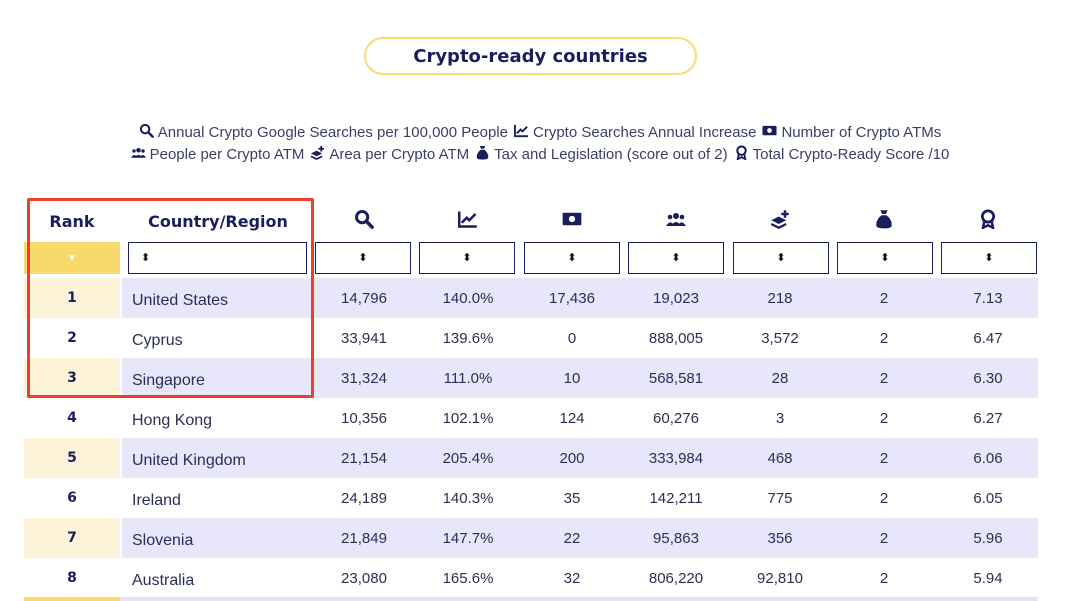 This screenshot has width=1080, height=601. Describe the element at coordinates (780, 458) in the screenshot. I see `area-per-atm-cell: 468` at that location.